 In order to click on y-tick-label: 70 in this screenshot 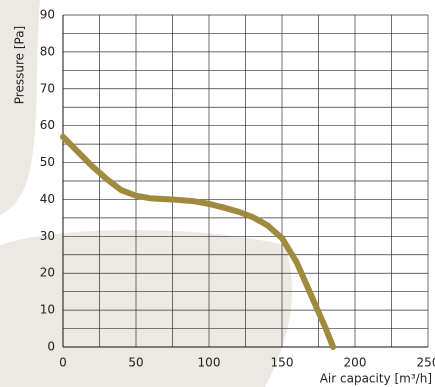, I will do `click(47, 88)`.